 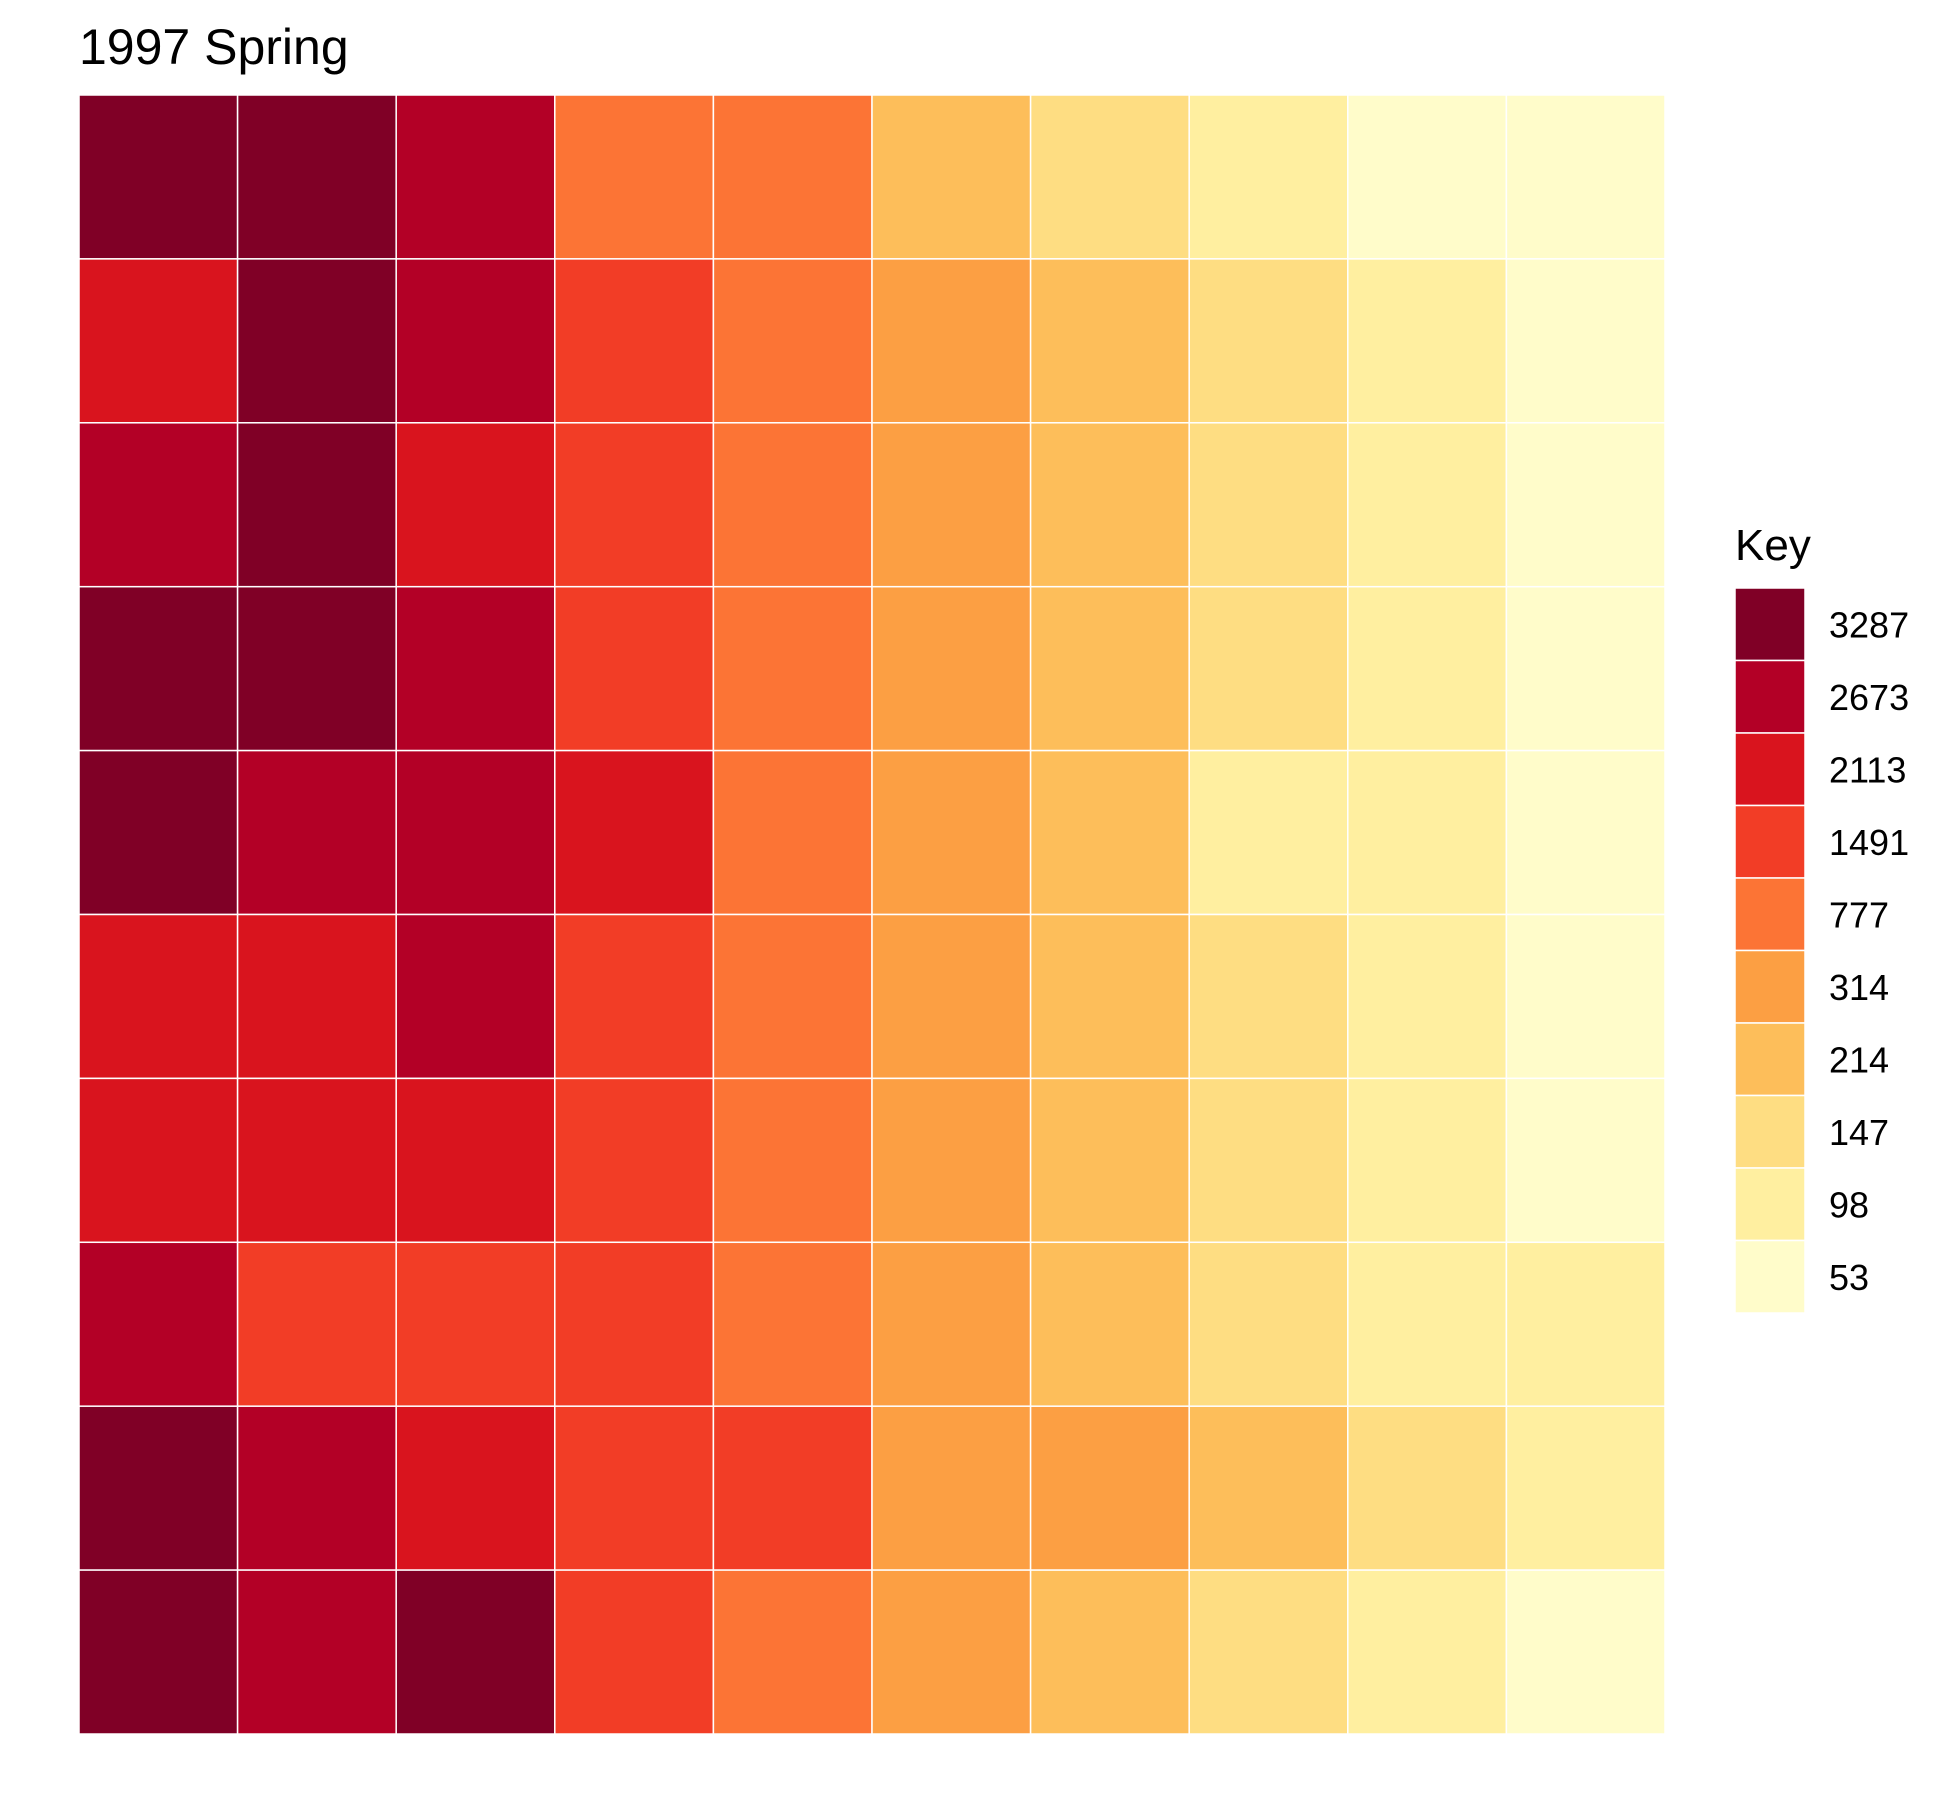 I want to click on legend-label: 3287, so click(x=1869, y=624).